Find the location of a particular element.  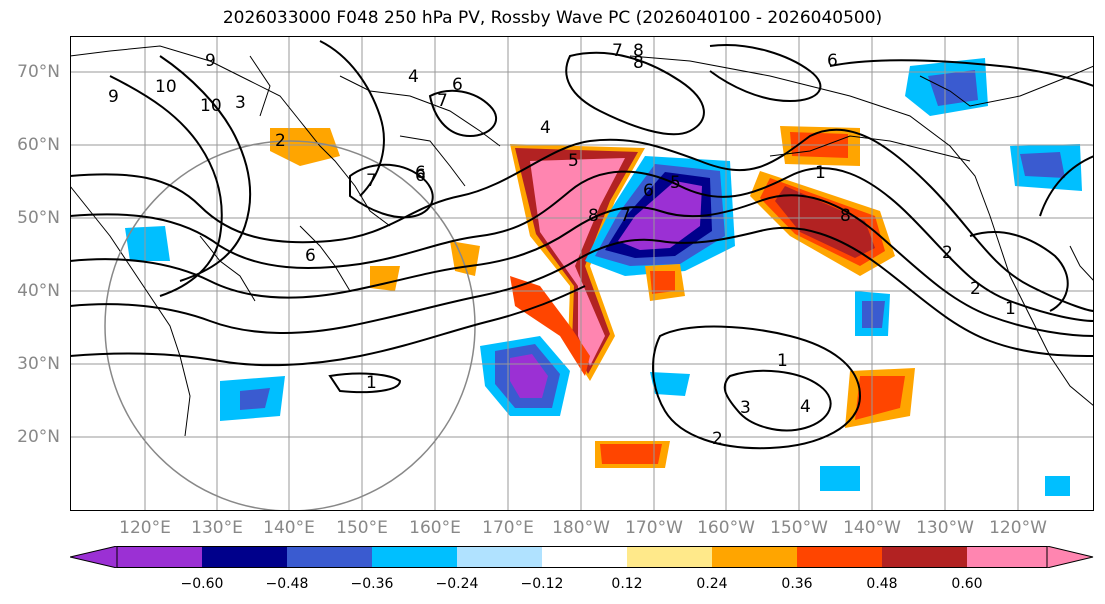

colorbar-tick: 0.24 is located at coordinates (712, 584).